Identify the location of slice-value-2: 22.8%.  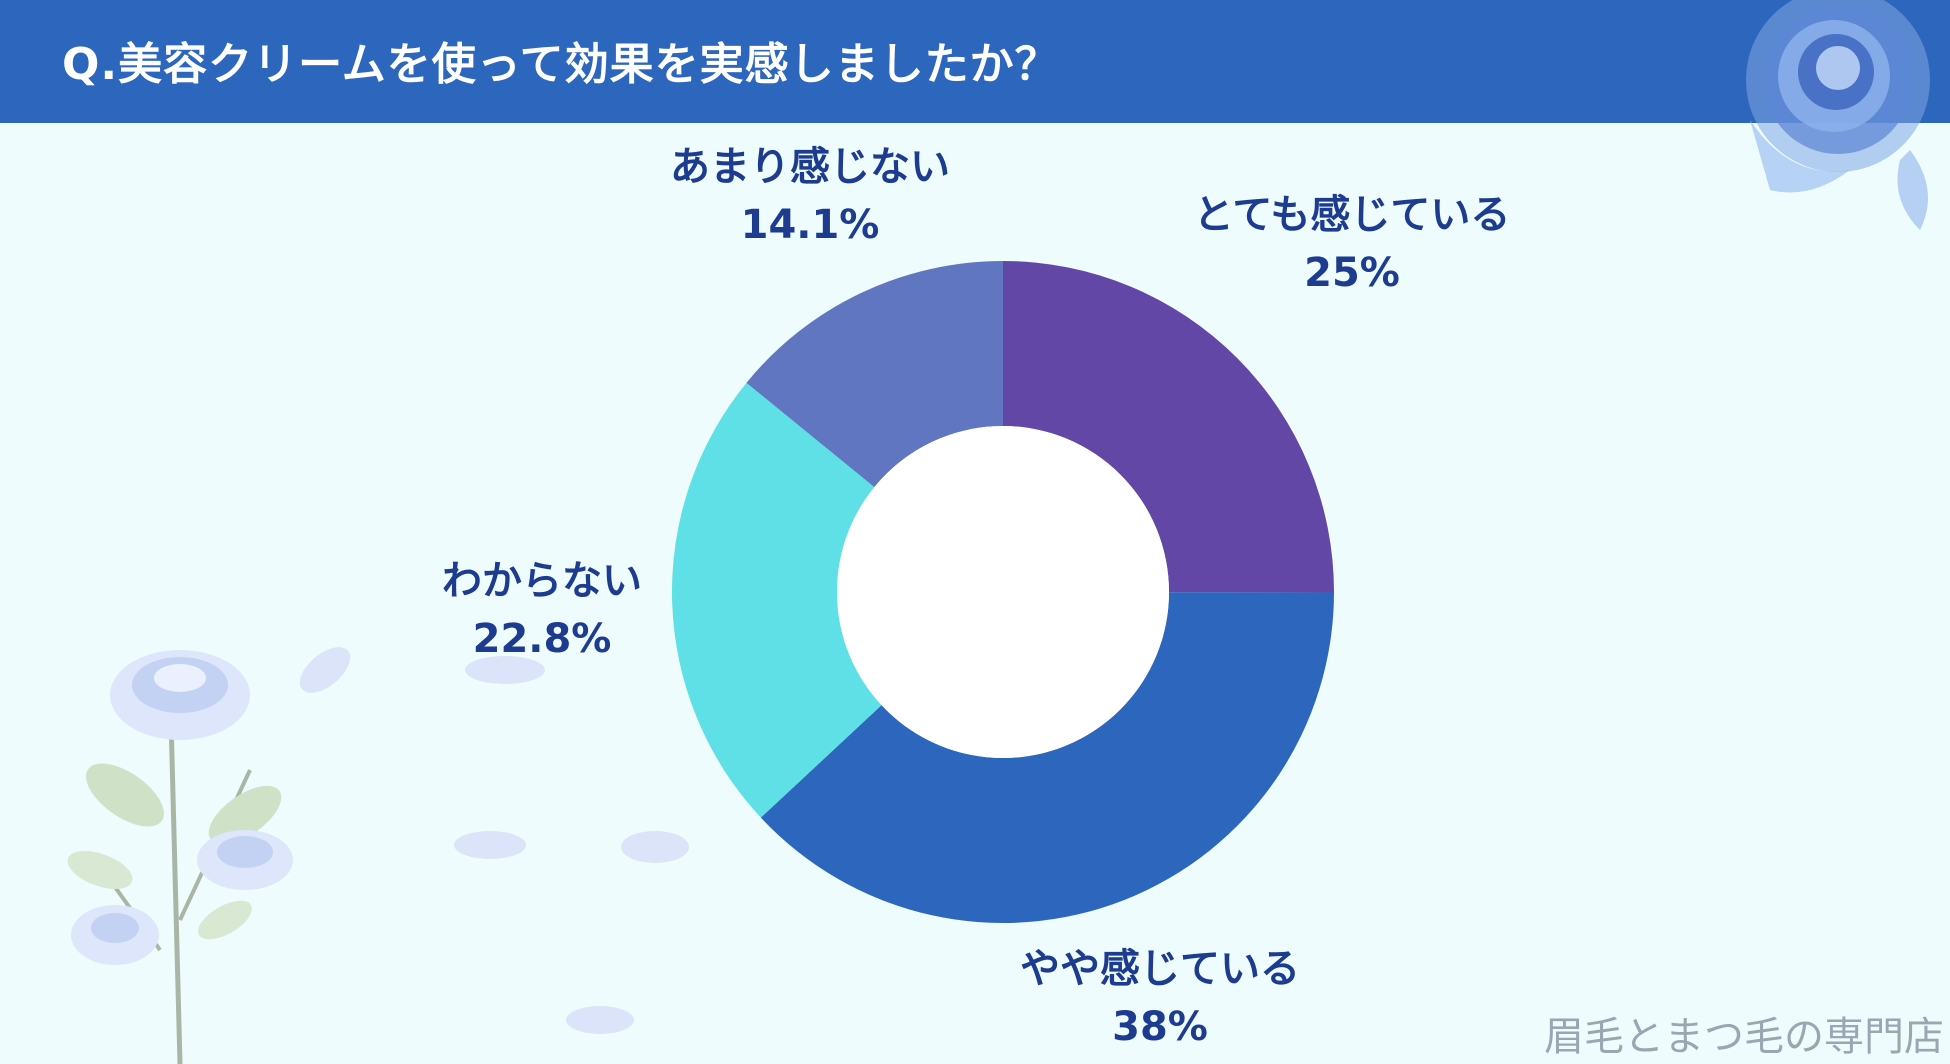
(542, 639).